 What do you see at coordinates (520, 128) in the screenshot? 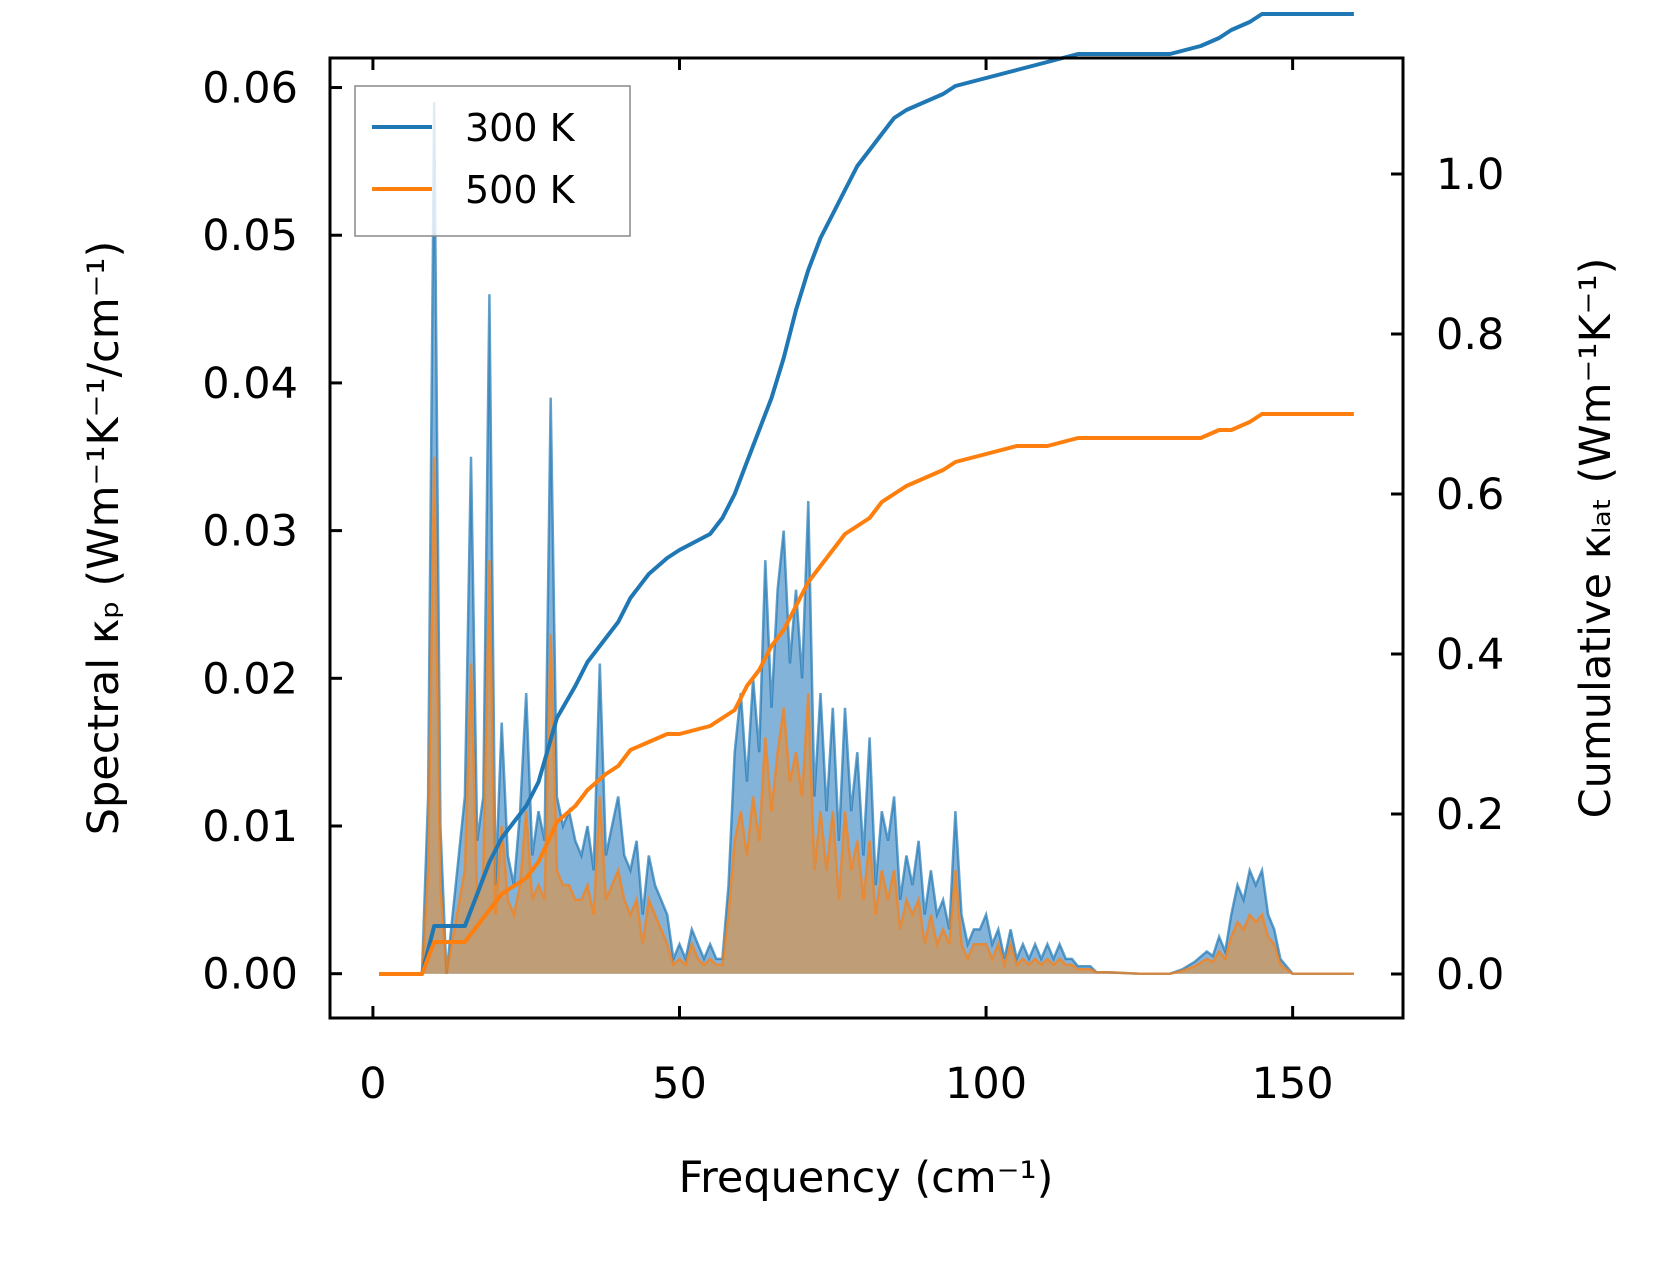
I see `legend-label-300K: 300 K` at bounding box center [520, 128].